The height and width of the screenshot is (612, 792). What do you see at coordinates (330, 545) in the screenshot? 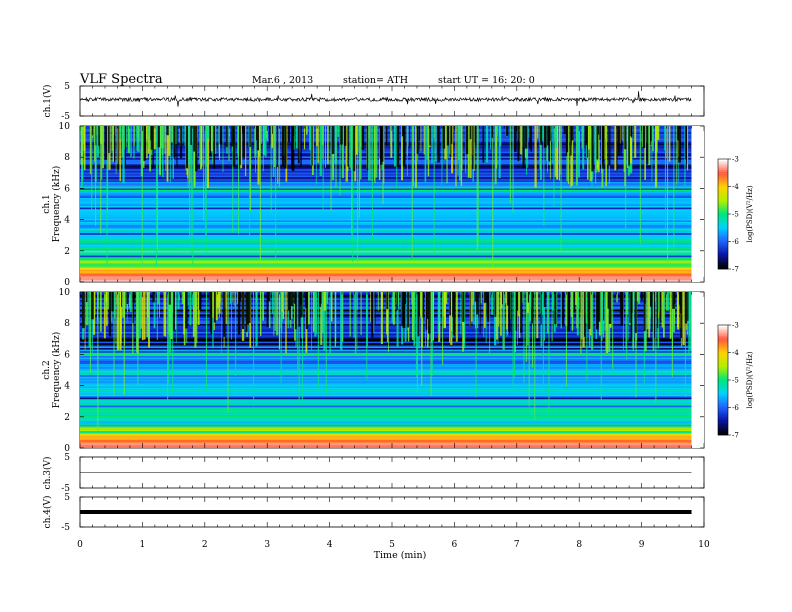
I see `x-tick-label: 4` at bounding box center [330, 545].